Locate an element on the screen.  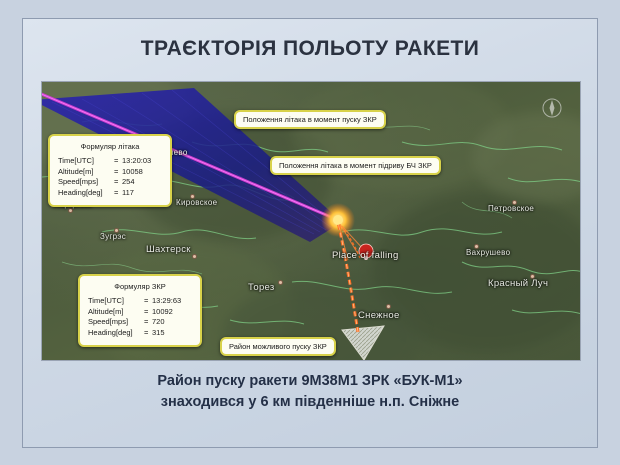
row-value: 254 is located at coordinates (128, 181).